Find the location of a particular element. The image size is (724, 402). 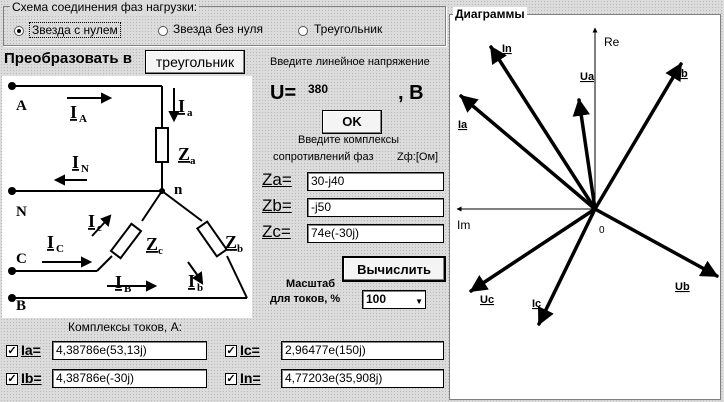

radio-star-neutral-label: Звезда с нулем is located at coordinates (75, 30).